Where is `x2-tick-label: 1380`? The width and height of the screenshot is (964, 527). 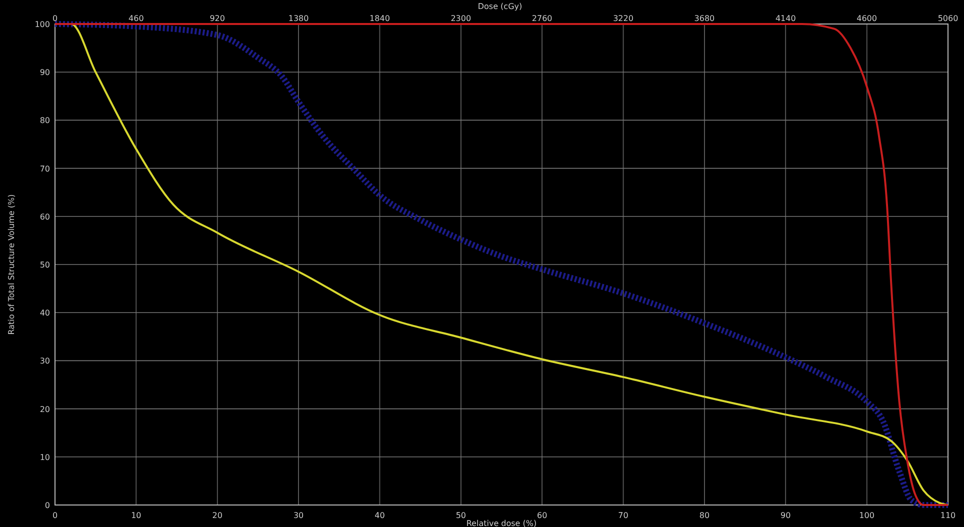
x2-tick-label: 1380 is located at coordinates (298, 18).